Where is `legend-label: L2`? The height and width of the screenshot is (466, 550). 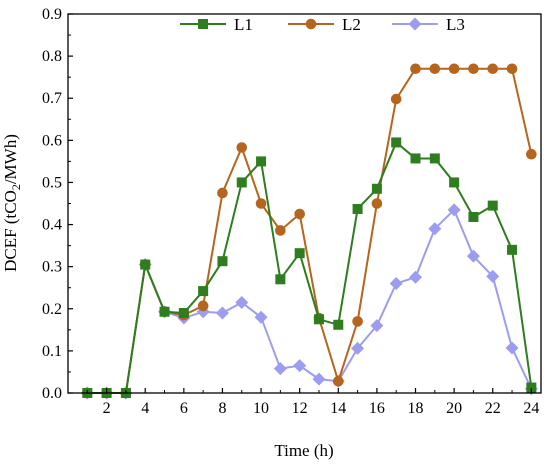
legend-label: L2 is located at coordinates (351, 24).